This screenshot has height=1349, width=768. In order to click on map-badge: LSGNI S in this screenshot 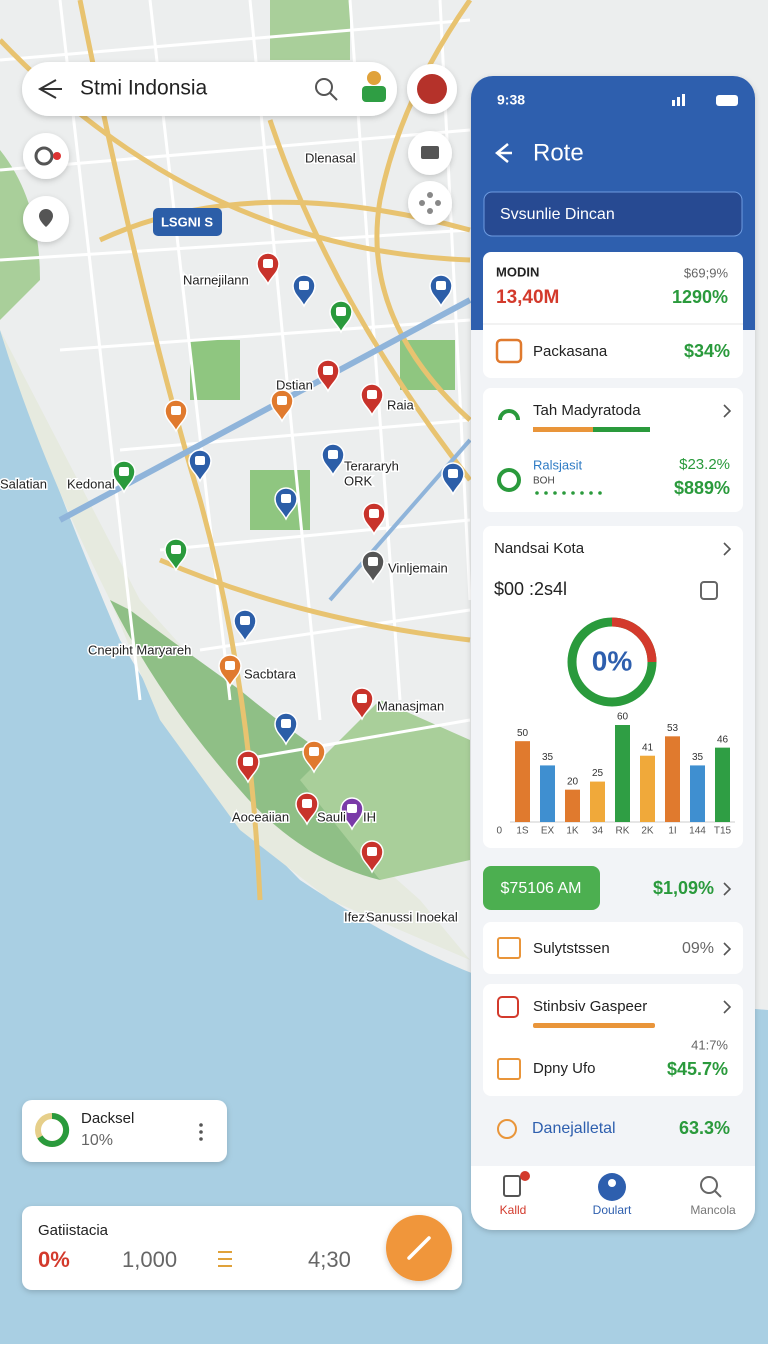, I will do `click(187, 221)`.